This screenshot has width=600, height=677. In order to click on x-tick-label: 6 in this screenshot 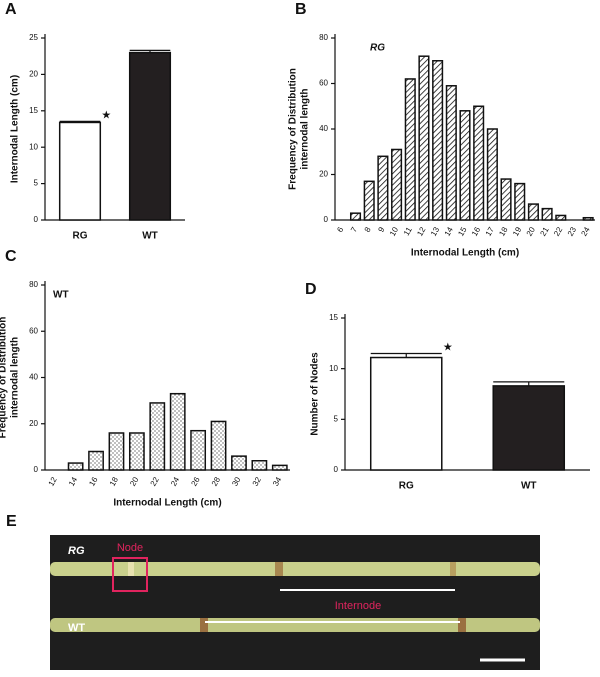, I will do `click(340, 229)`.